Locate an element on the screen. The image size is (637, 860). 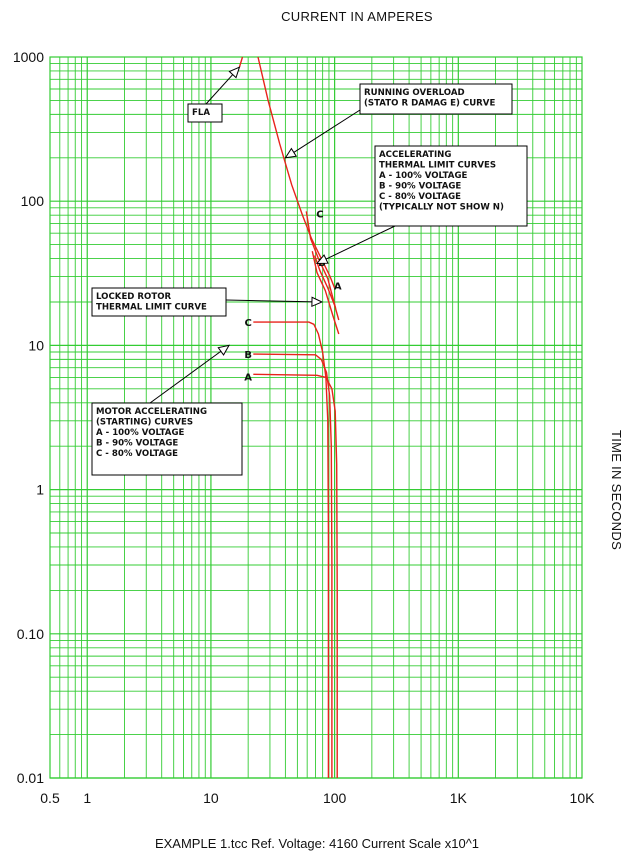
callout-text-line: LOCKED ROTOR is located at coordinates (134, 297).